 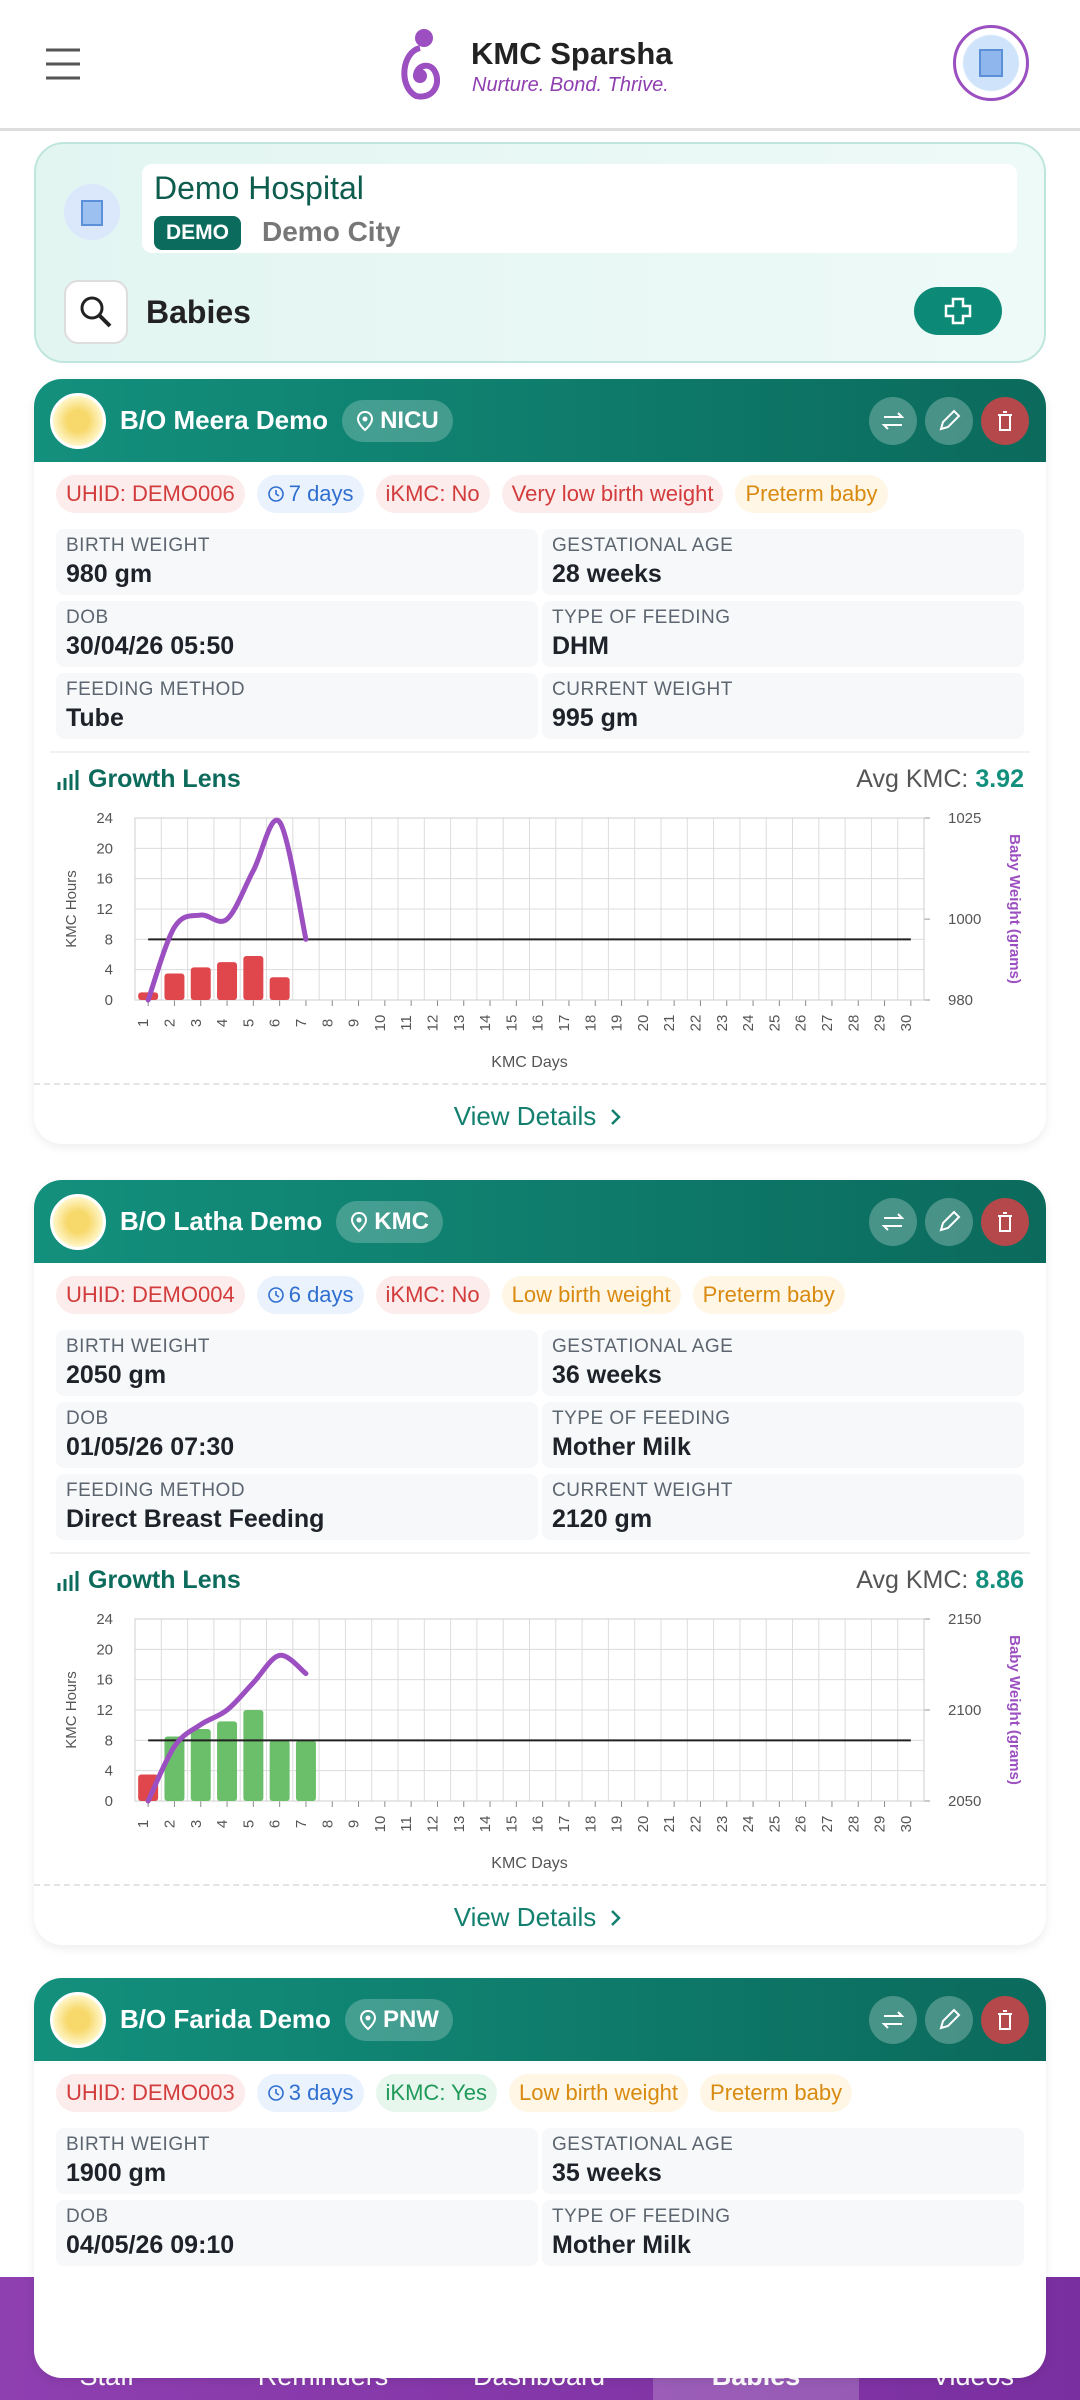 What do you see at coordinates (104, 818) in the screenshot?
I see `y-tick-label: 24` at bounding box center [104, 818].